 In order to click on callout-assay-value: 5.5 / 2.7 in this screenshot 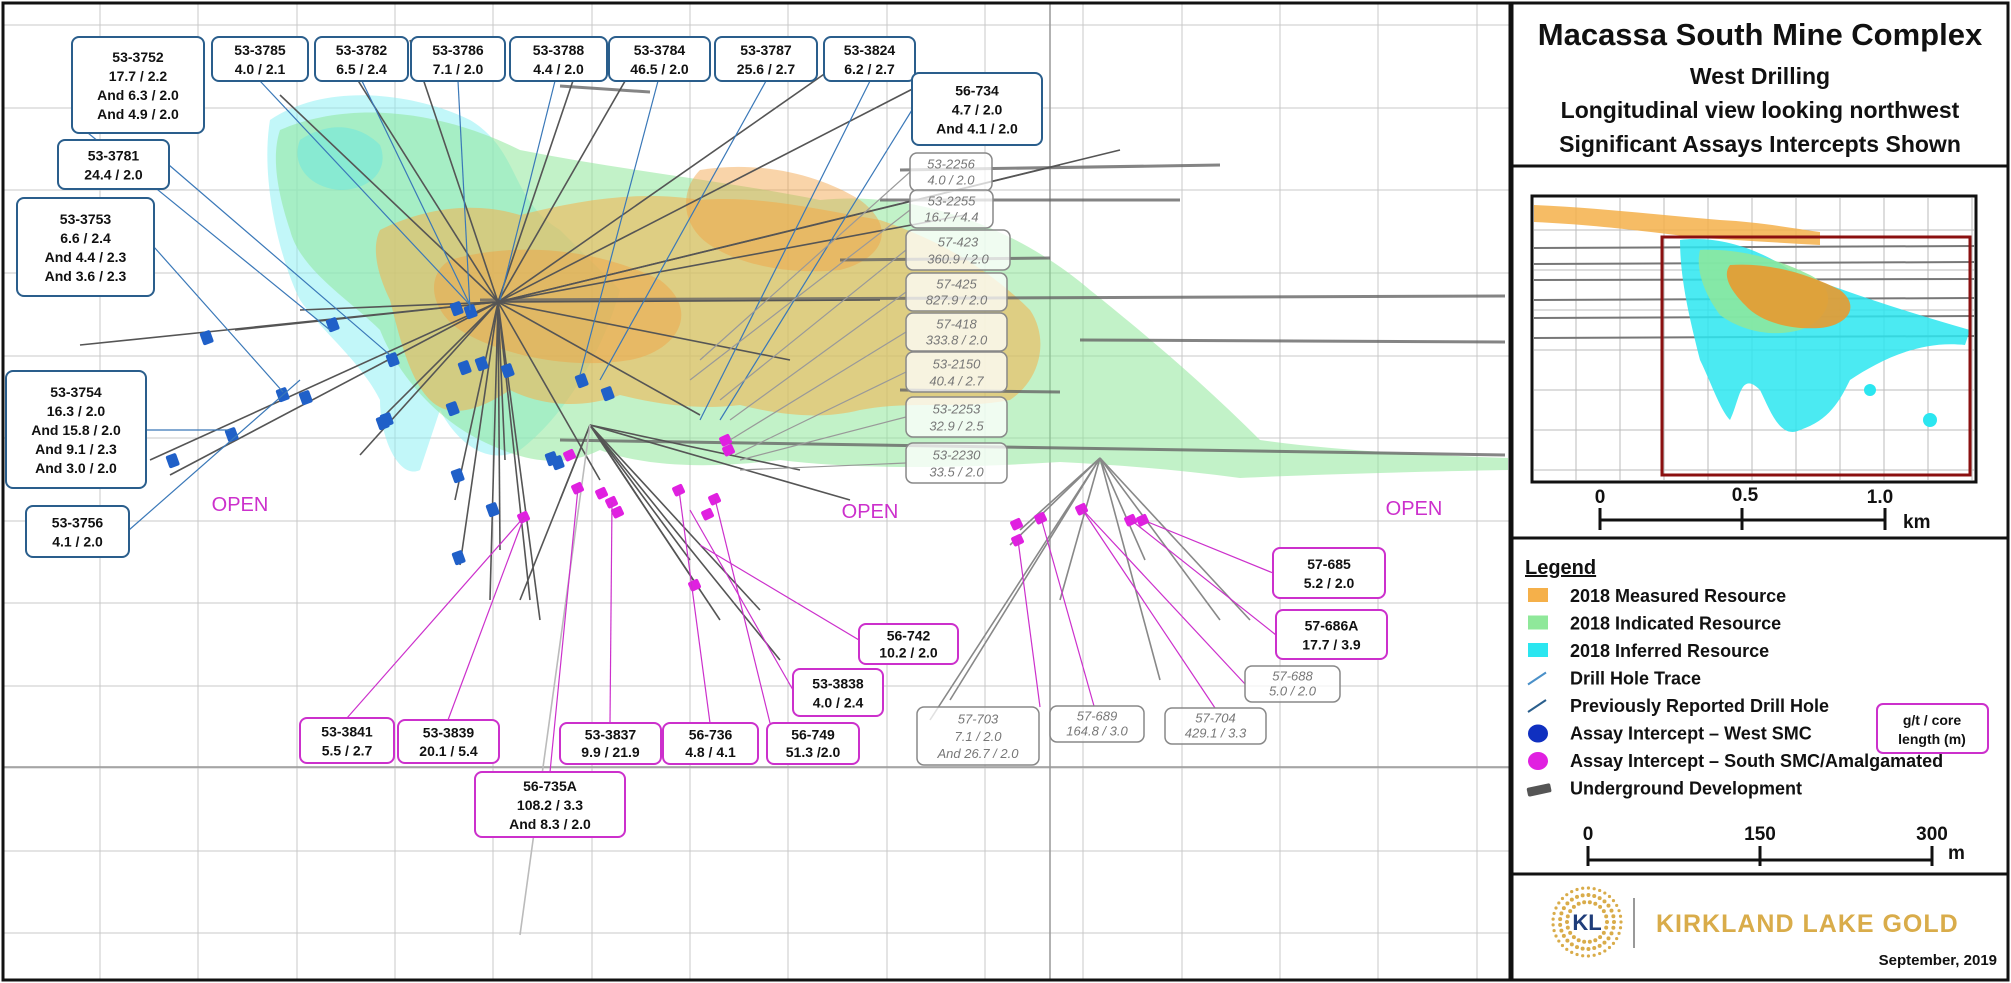, I will do `click(347, 750)`.